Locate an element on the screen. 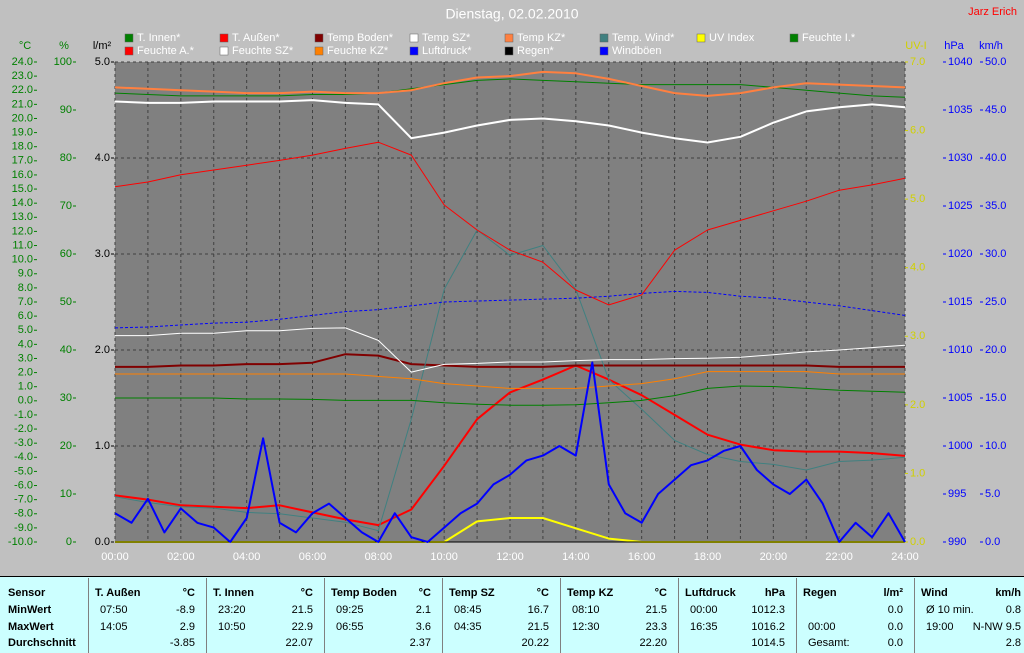  column-header: T. Innen is located at coordinates (233, 593).